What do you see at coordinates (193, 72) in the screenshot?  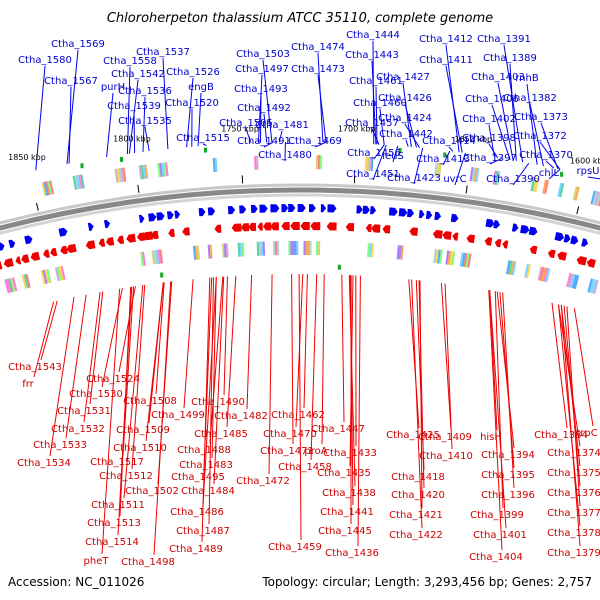 I see `forward-gene-label: Ctha_1526` at bounding box center [193, 72].